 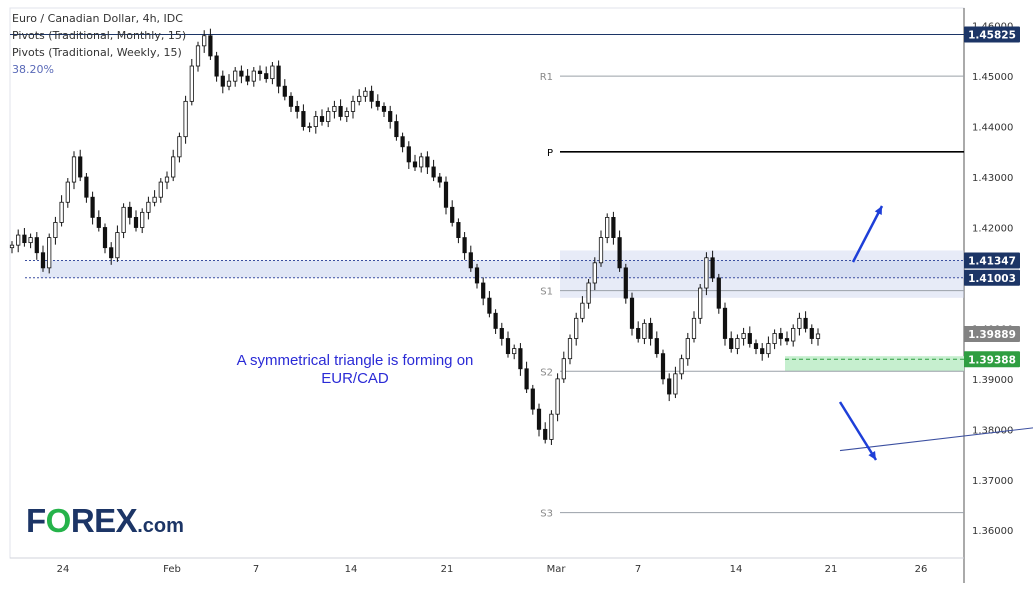 I want to click on y-tick-label: 1.45000, so click(x=992, y=77).